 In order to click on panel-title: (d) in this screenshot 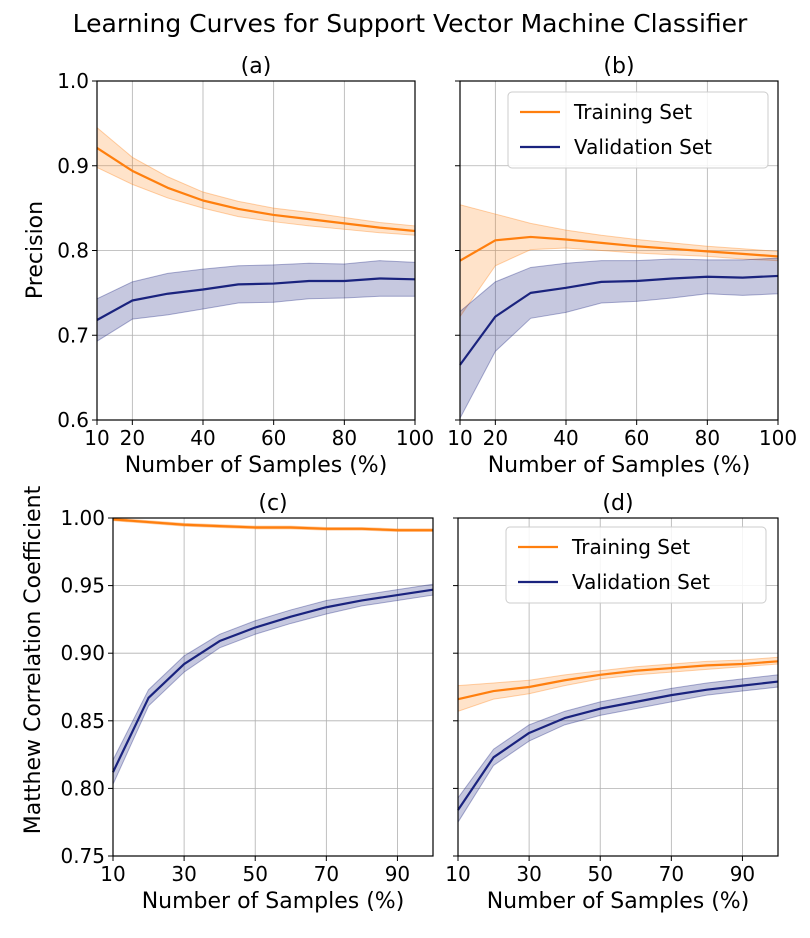, I will do `click(617, 503)`.